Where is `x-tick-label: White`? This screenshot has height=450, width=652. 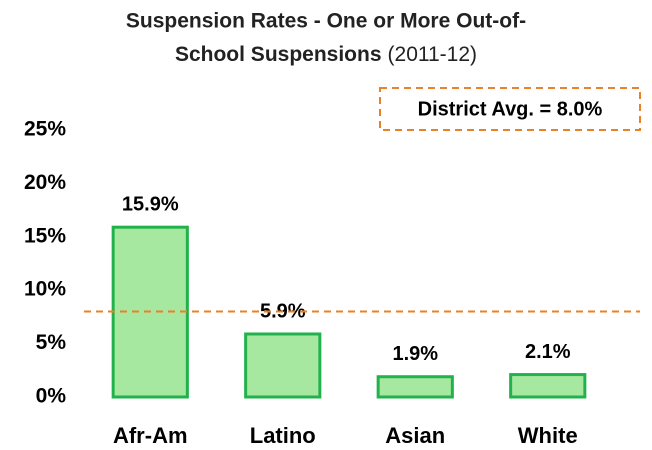 x-tick-label: White is located at coordinates (548, 435).